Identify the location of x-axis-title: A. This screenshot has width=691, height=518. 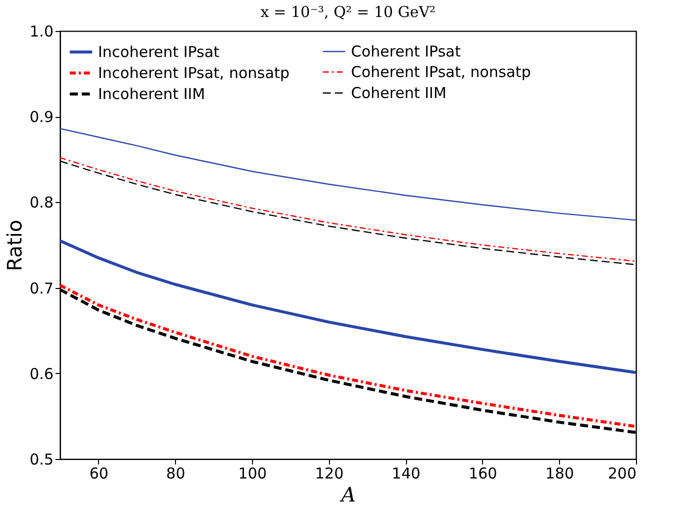
(347, 494).